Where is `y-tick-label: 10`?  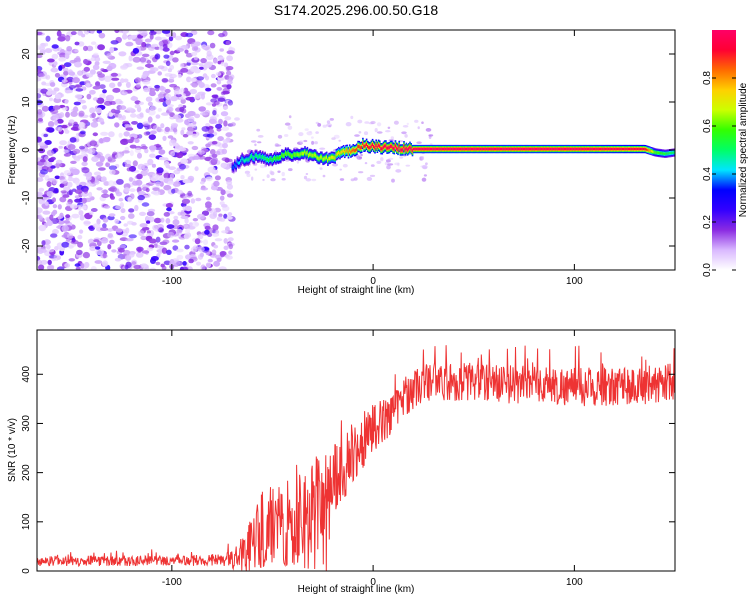
y-tick-label: 10 is located at coordinates (26, 102).